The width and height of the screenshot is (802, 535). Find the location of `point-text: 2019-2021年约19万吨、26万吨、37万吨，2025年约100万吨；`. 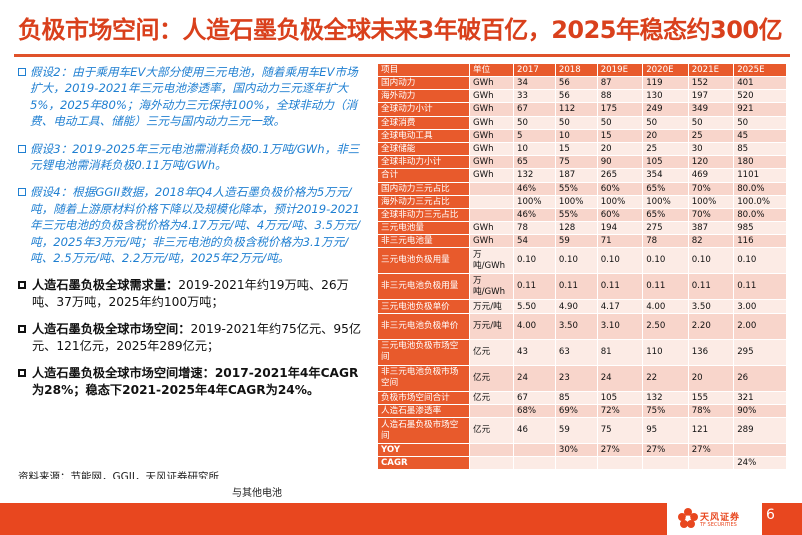

point-text: 2019-2021年约19万吨、26万吨、37万吨，2025年约100万吨； is located at coordinates (190, 294).